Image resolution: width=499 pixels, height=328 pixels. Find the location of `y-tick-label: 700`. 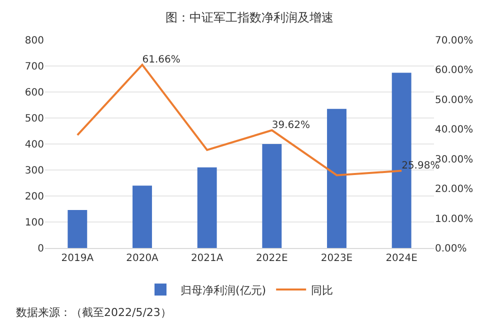

y-tick-label: 700 is located at coordinates (34, 67).